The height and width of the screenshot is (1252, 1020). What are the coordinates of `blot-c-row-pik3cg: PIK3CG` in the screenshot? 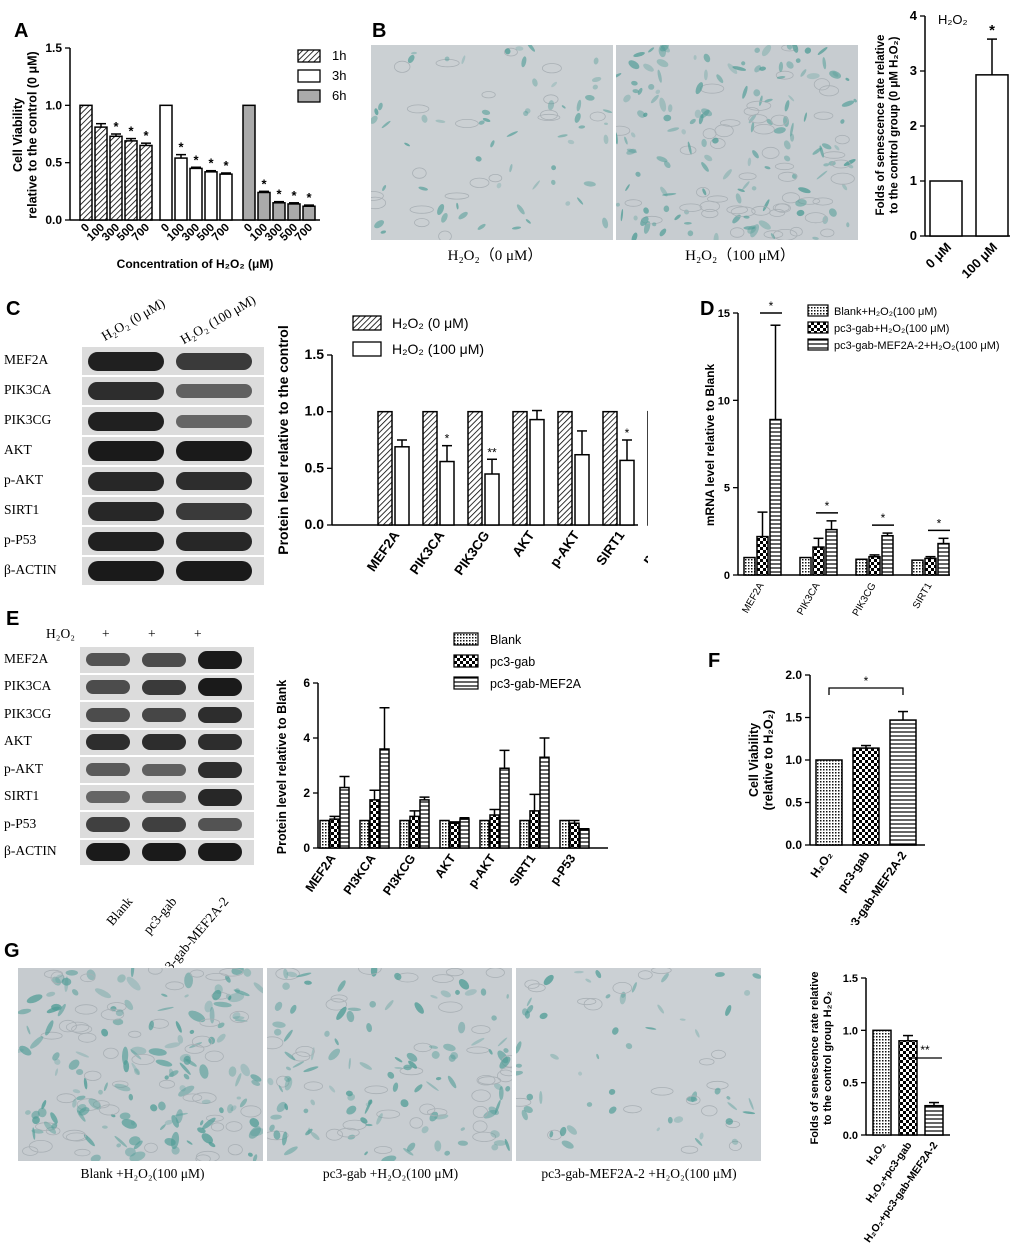 It's located at (133, 421).